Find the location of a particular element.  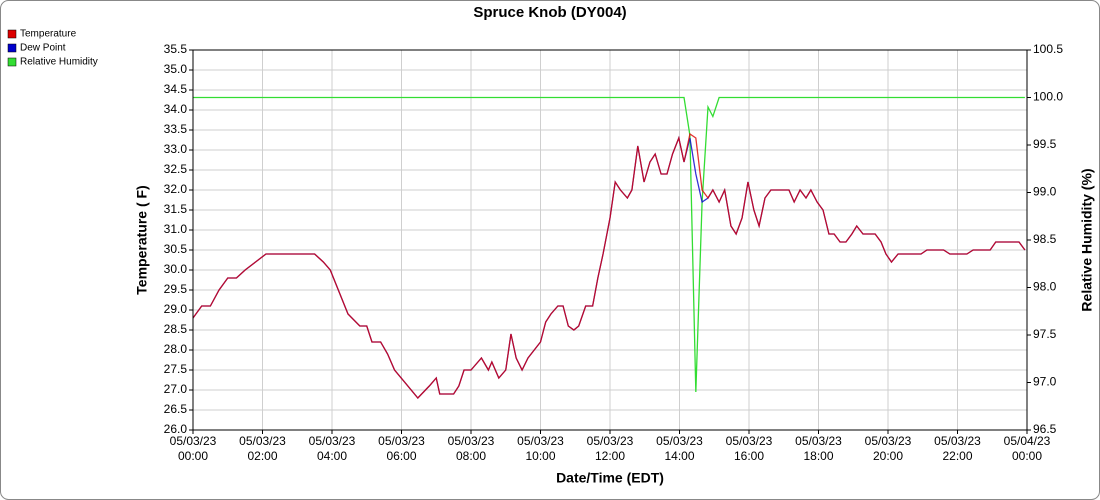

x-tick-label: 22:00 is located at coordinates (957, 456).